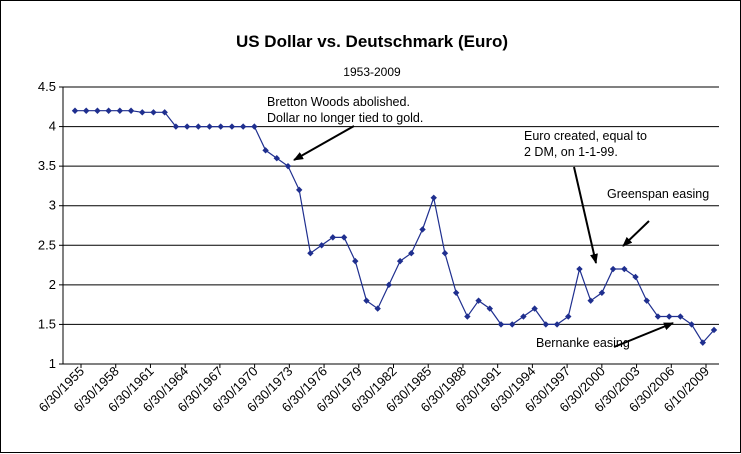 Image resolution: width=741 pixels, height=454 pixels. Describe the element at coordinates (52, 363) in the screenshot. I see `y-tick-label: 1` at that location.